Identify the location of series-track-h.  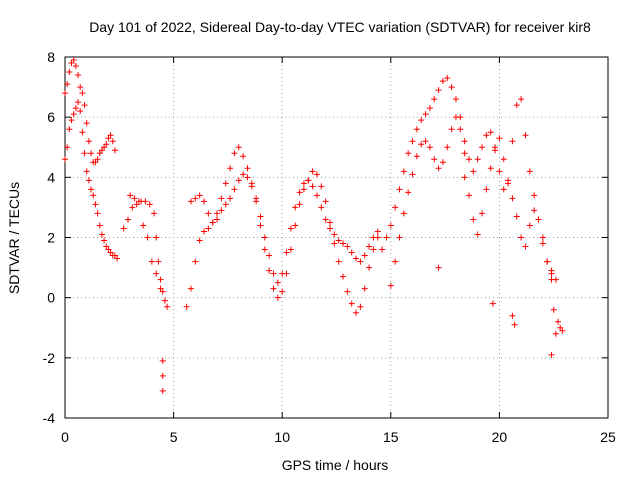
(427, 201).